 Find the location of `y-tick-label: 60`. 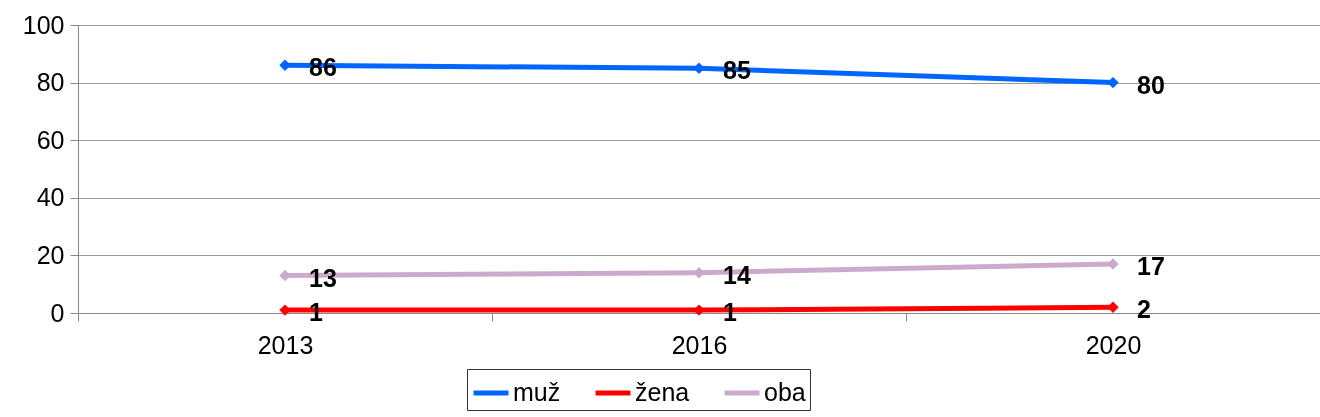

y-tick-label: 60 is located at coordinates (50, 139).